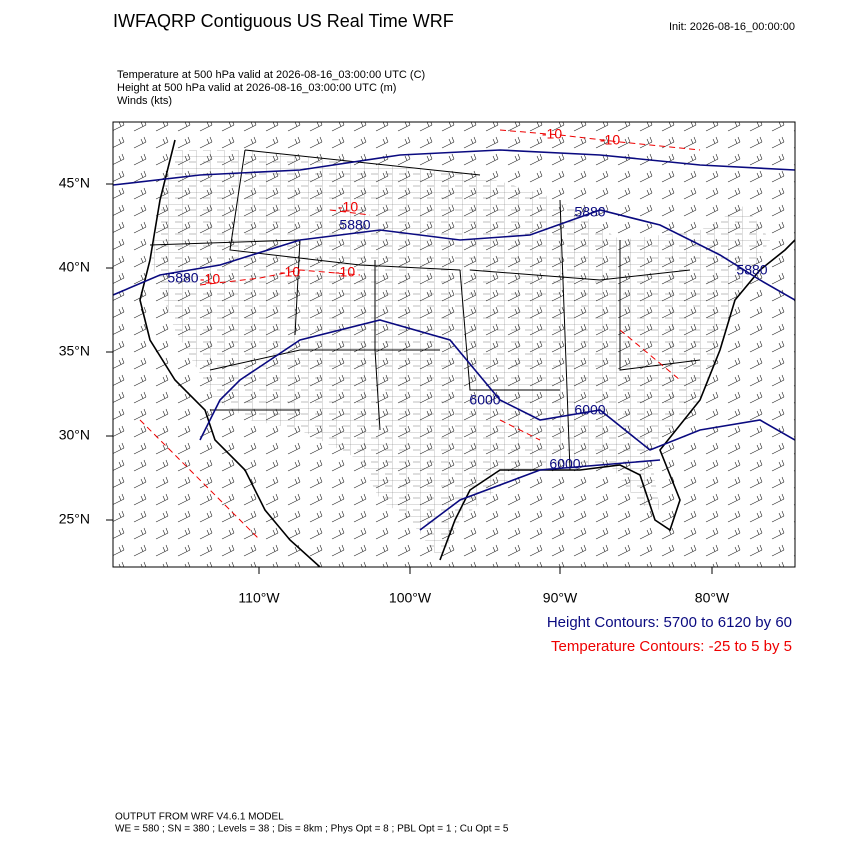 The height and width of the screenshot is (850, 850). Describe the element at coordinates (410, 598) in the screenshot. I see `longitude-label: 100°W` at that location.